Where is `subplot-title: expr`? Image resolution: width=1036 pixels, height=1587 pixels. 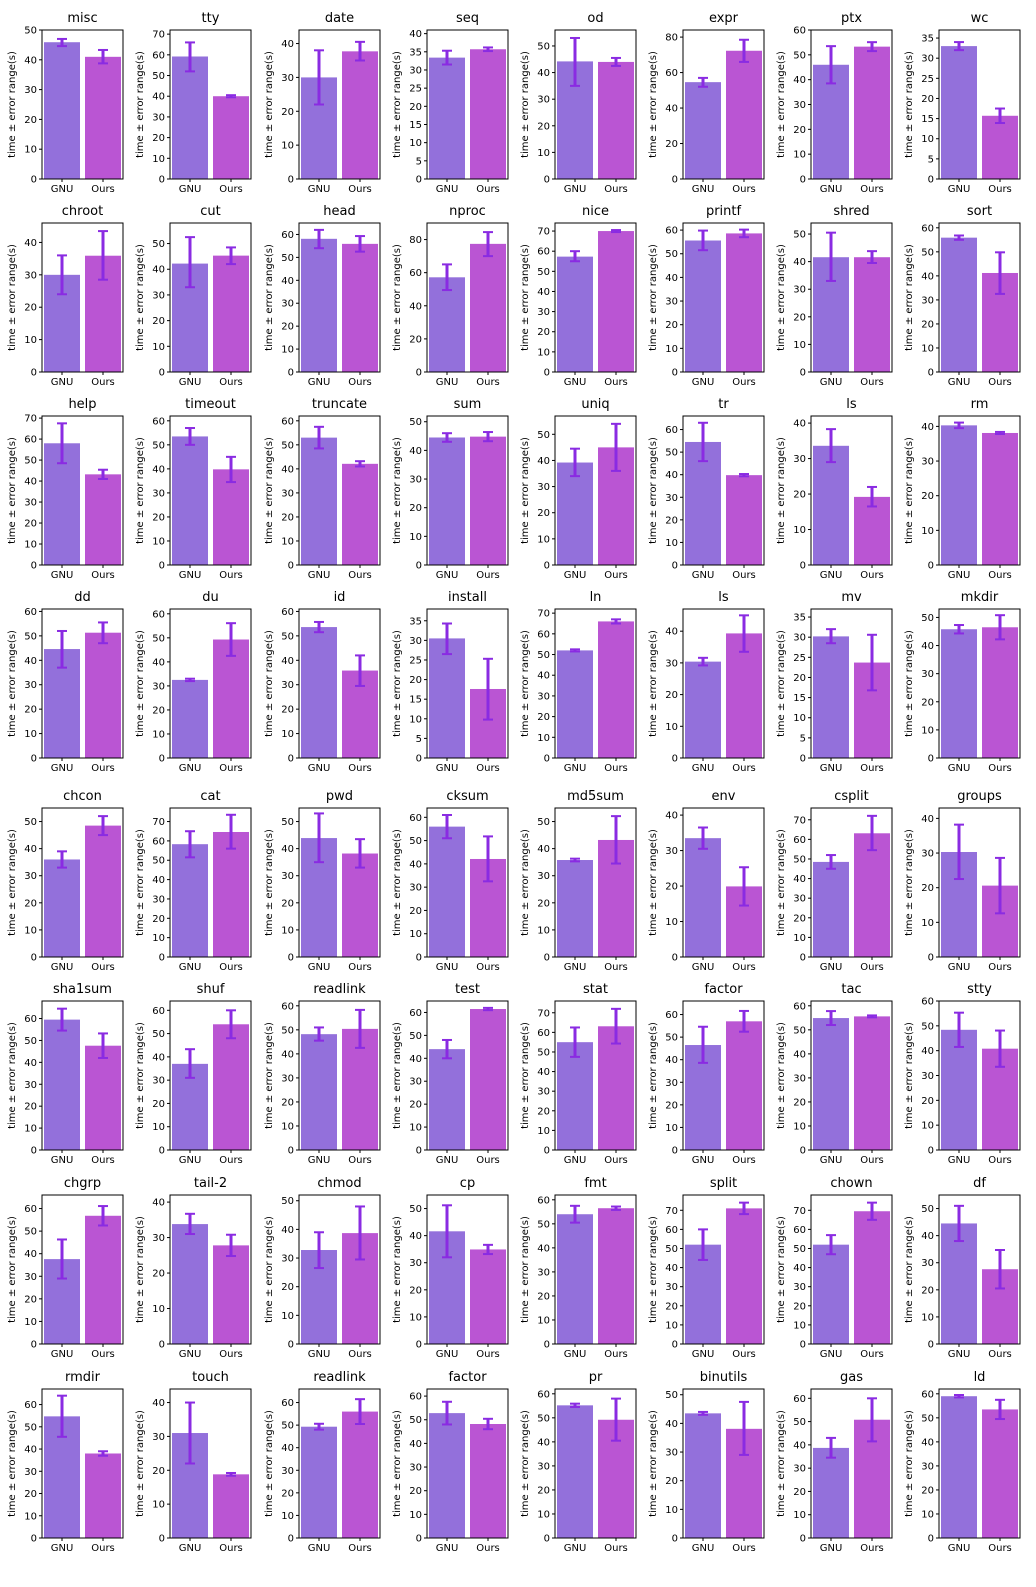 subplot-title: expr is located at coordinates (724, 18).